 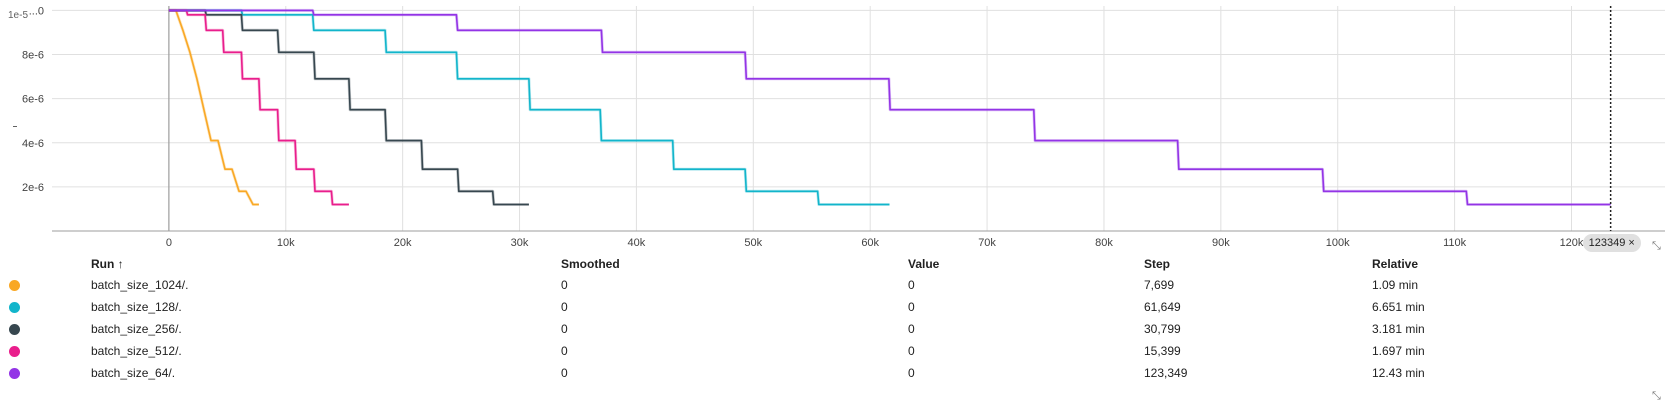 What do you see at coordinates (836, 307) in the screenshot?
I see `table-row: batch_size_128/. 0 0 61,649 6.651 min` at bounding box center [836, 307].